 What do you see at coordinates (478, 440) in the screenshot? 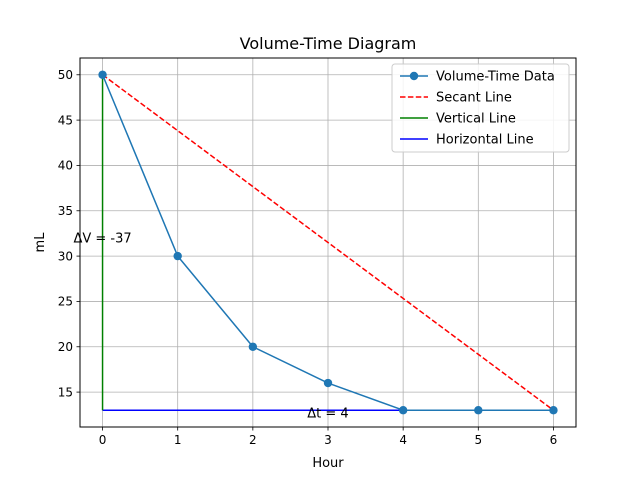
I see `x-tick-label: 5` at bounding box center [478, 440].